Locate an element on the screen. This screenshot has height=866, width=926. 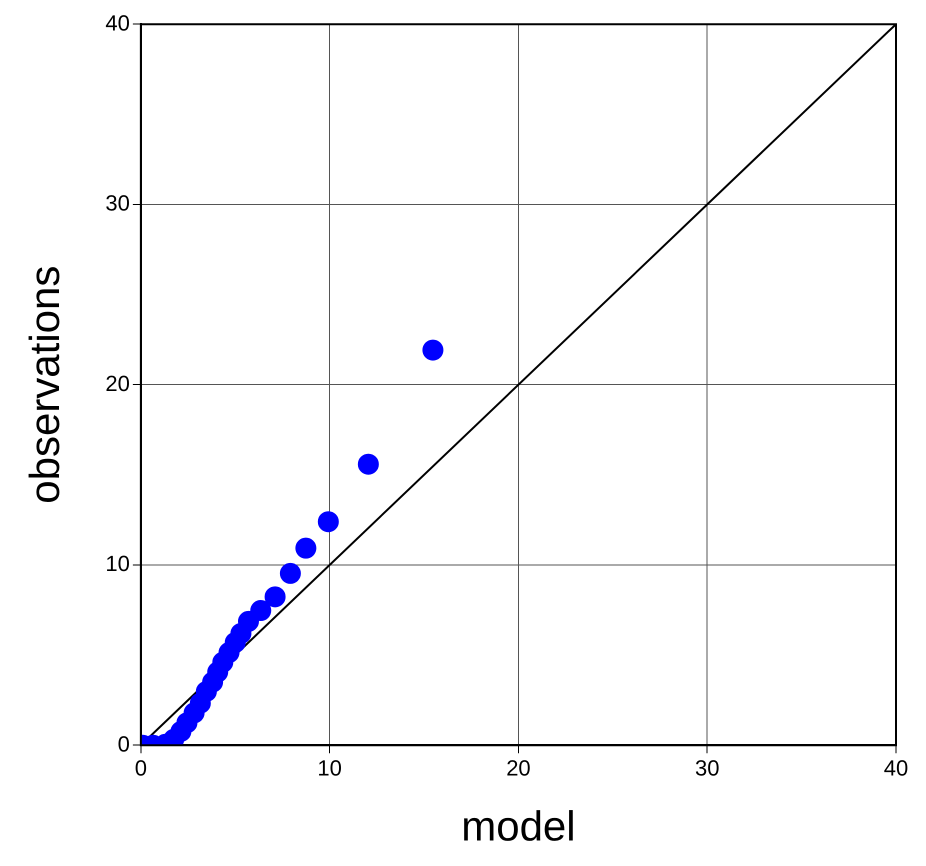
x-tick-label: 40 is located at coordinates (896, 767).